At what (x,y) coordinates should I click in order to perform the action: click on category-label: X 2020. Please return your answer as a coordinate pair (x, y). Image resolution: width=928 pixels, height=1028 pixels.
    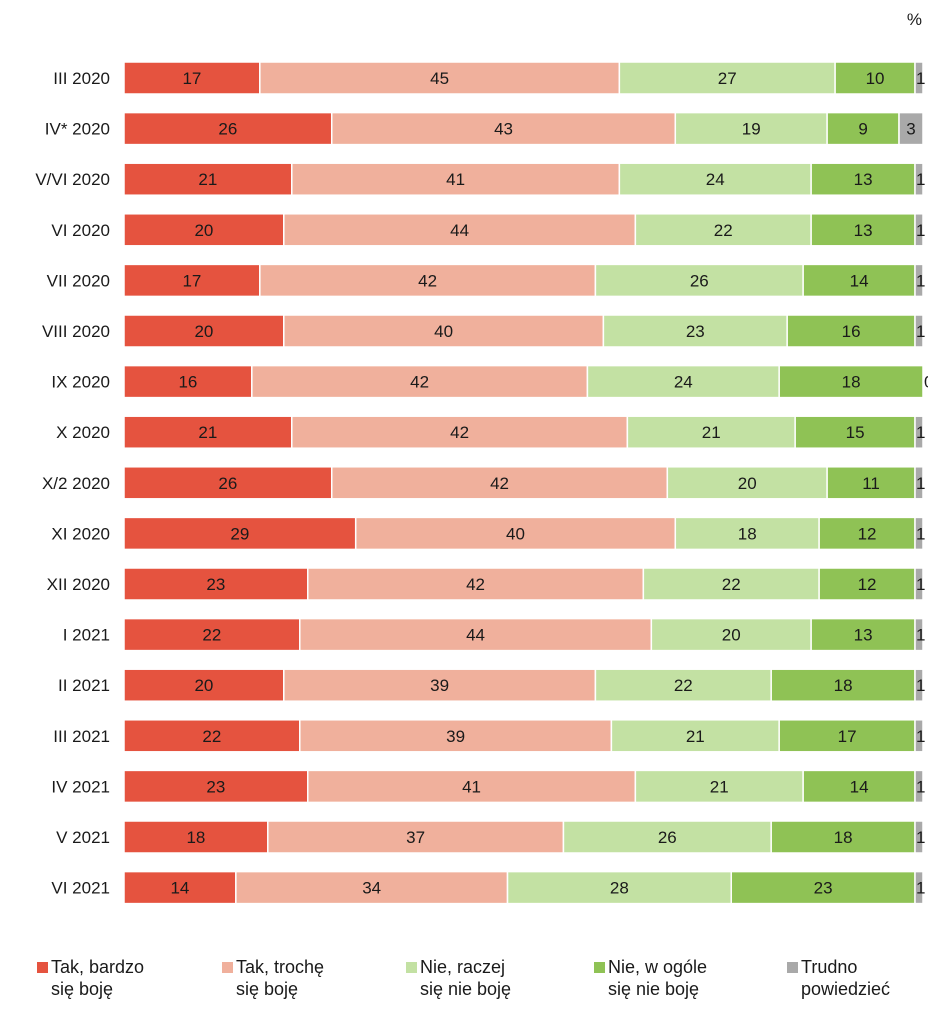
    Looking at the image, I should click on (83, 432).